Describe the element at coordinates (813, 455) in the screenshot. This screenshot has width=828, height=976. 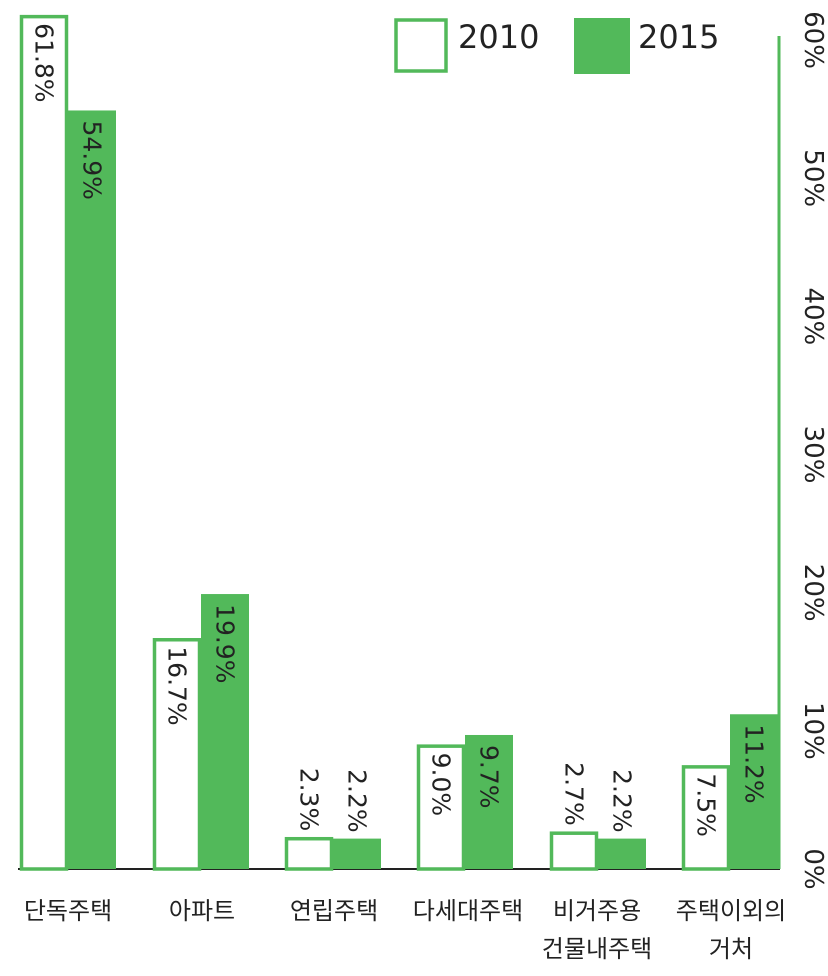
I see `y-tick-label: 30%` at that location.